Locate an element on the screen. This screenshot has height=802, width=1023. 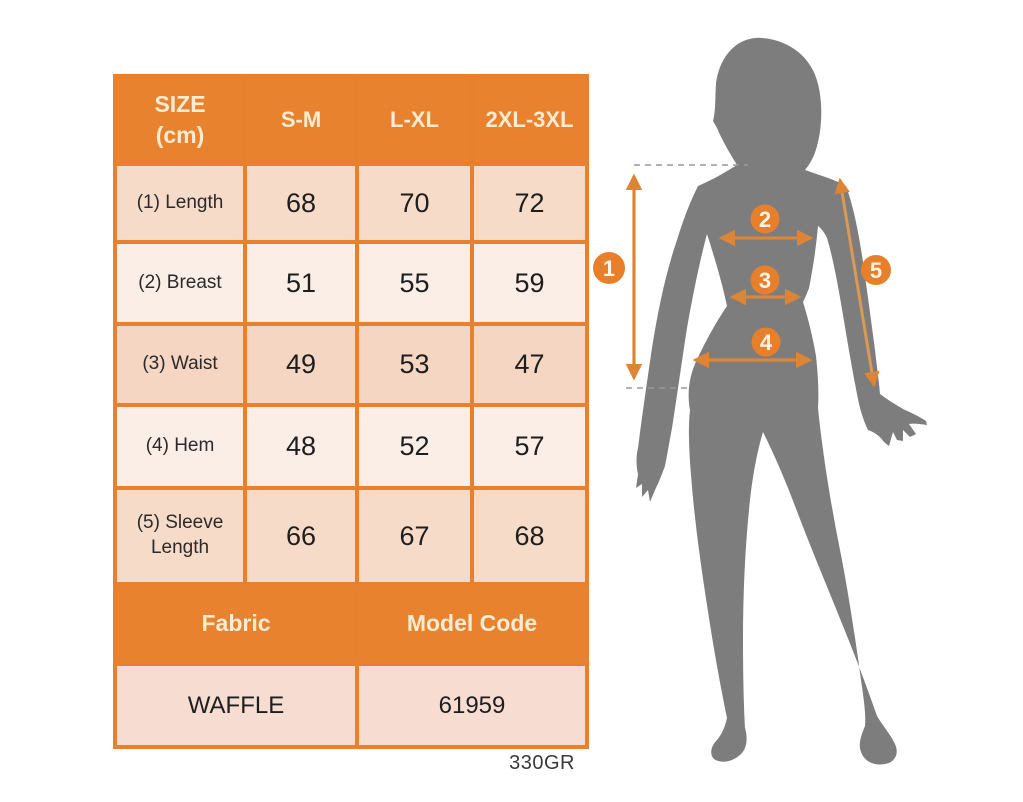
footer-header-row: Fabric Model Code is located at coordinates (351, 624).